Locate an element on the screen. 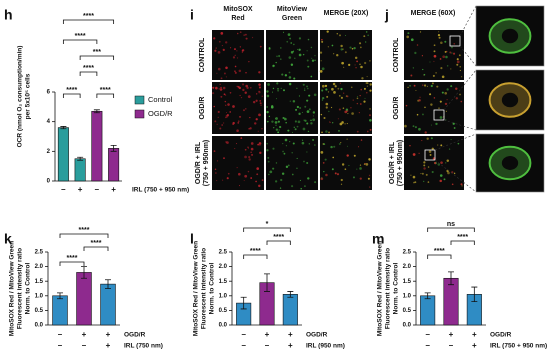 Image resolution: width=550 pixels, height=363 pixels. row-label: (750 + 950nm) is located at coordinates (400, 163).